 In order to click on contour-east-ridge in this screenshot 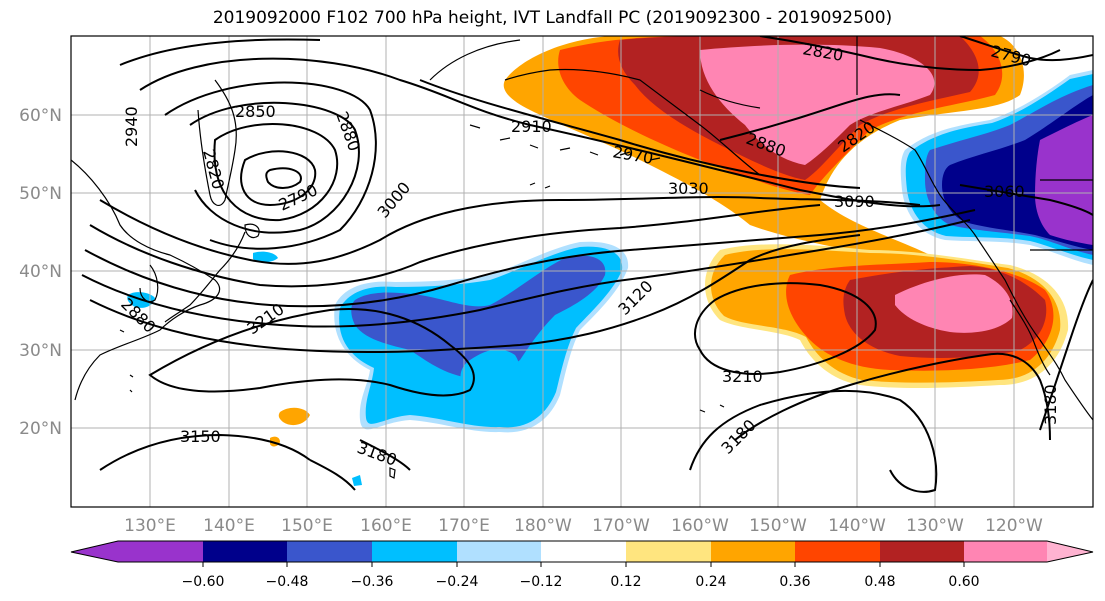, I will do `click(813, 441)`.